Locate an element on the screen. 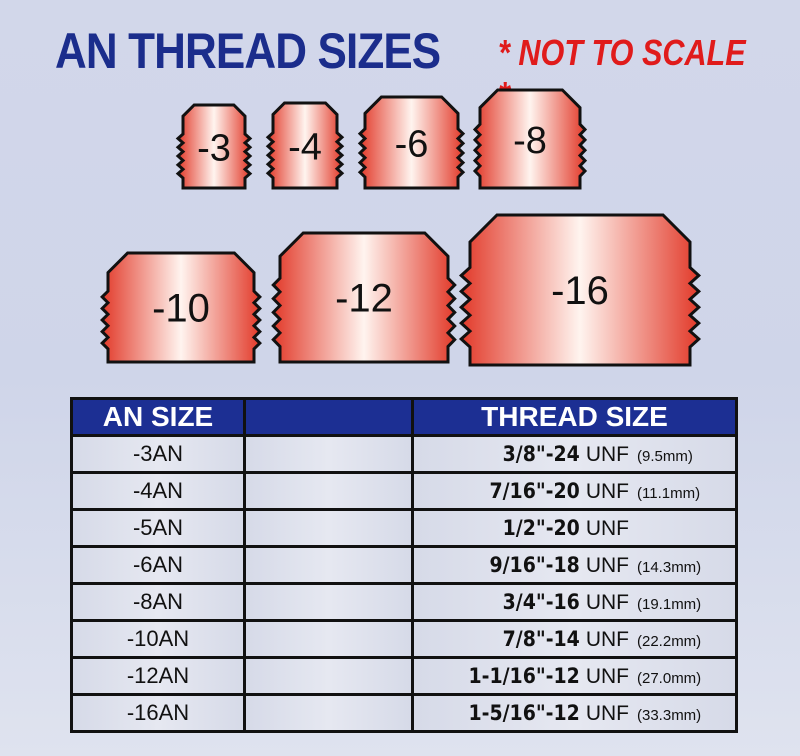 The width and height of the screenshot is (800, 756). thread-size-cell: 1-1/16"-12 UNF (27.0mm) is located at coordinates (574, 676).